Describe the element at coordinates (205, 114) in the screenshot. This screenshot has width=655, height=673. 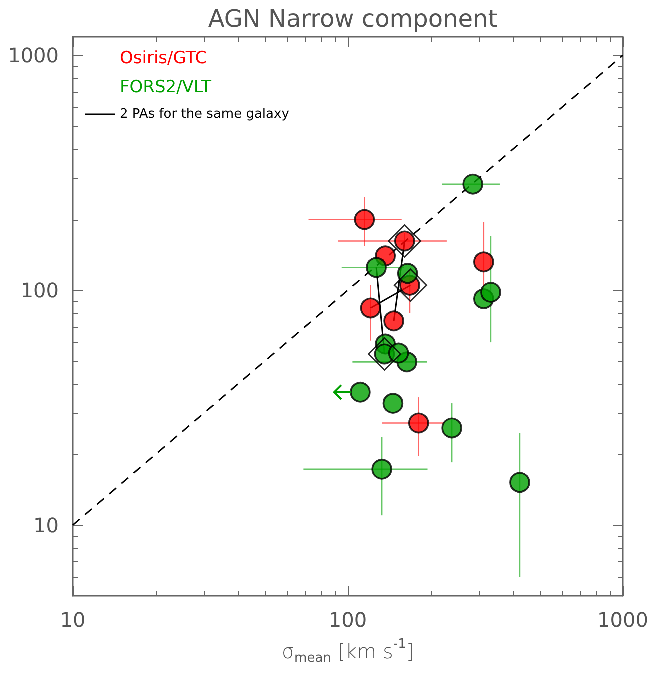
I see `legend-label: 2 PAs for the same galaxy` at that location.